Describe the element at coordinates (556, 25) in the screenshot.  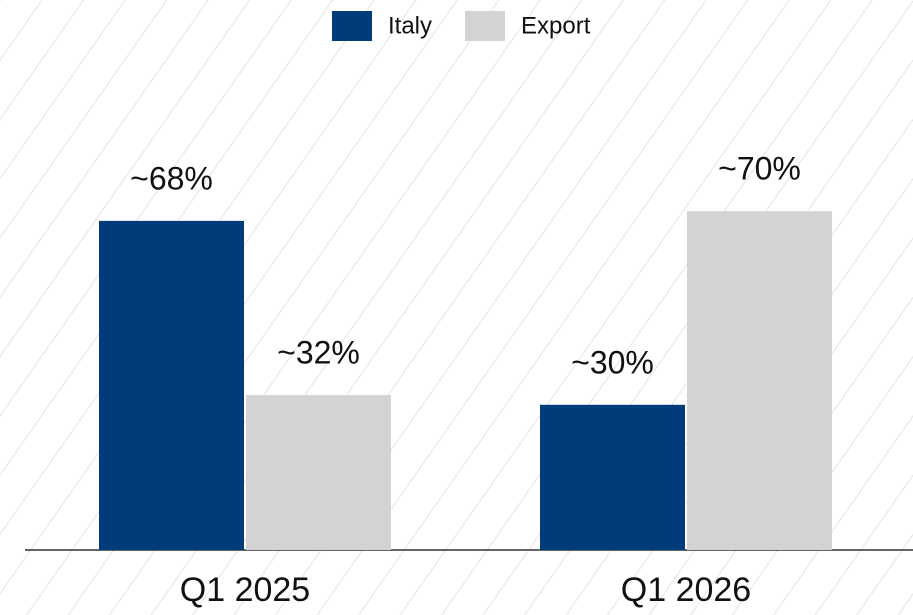
I see `legend-label: Export` at that location.